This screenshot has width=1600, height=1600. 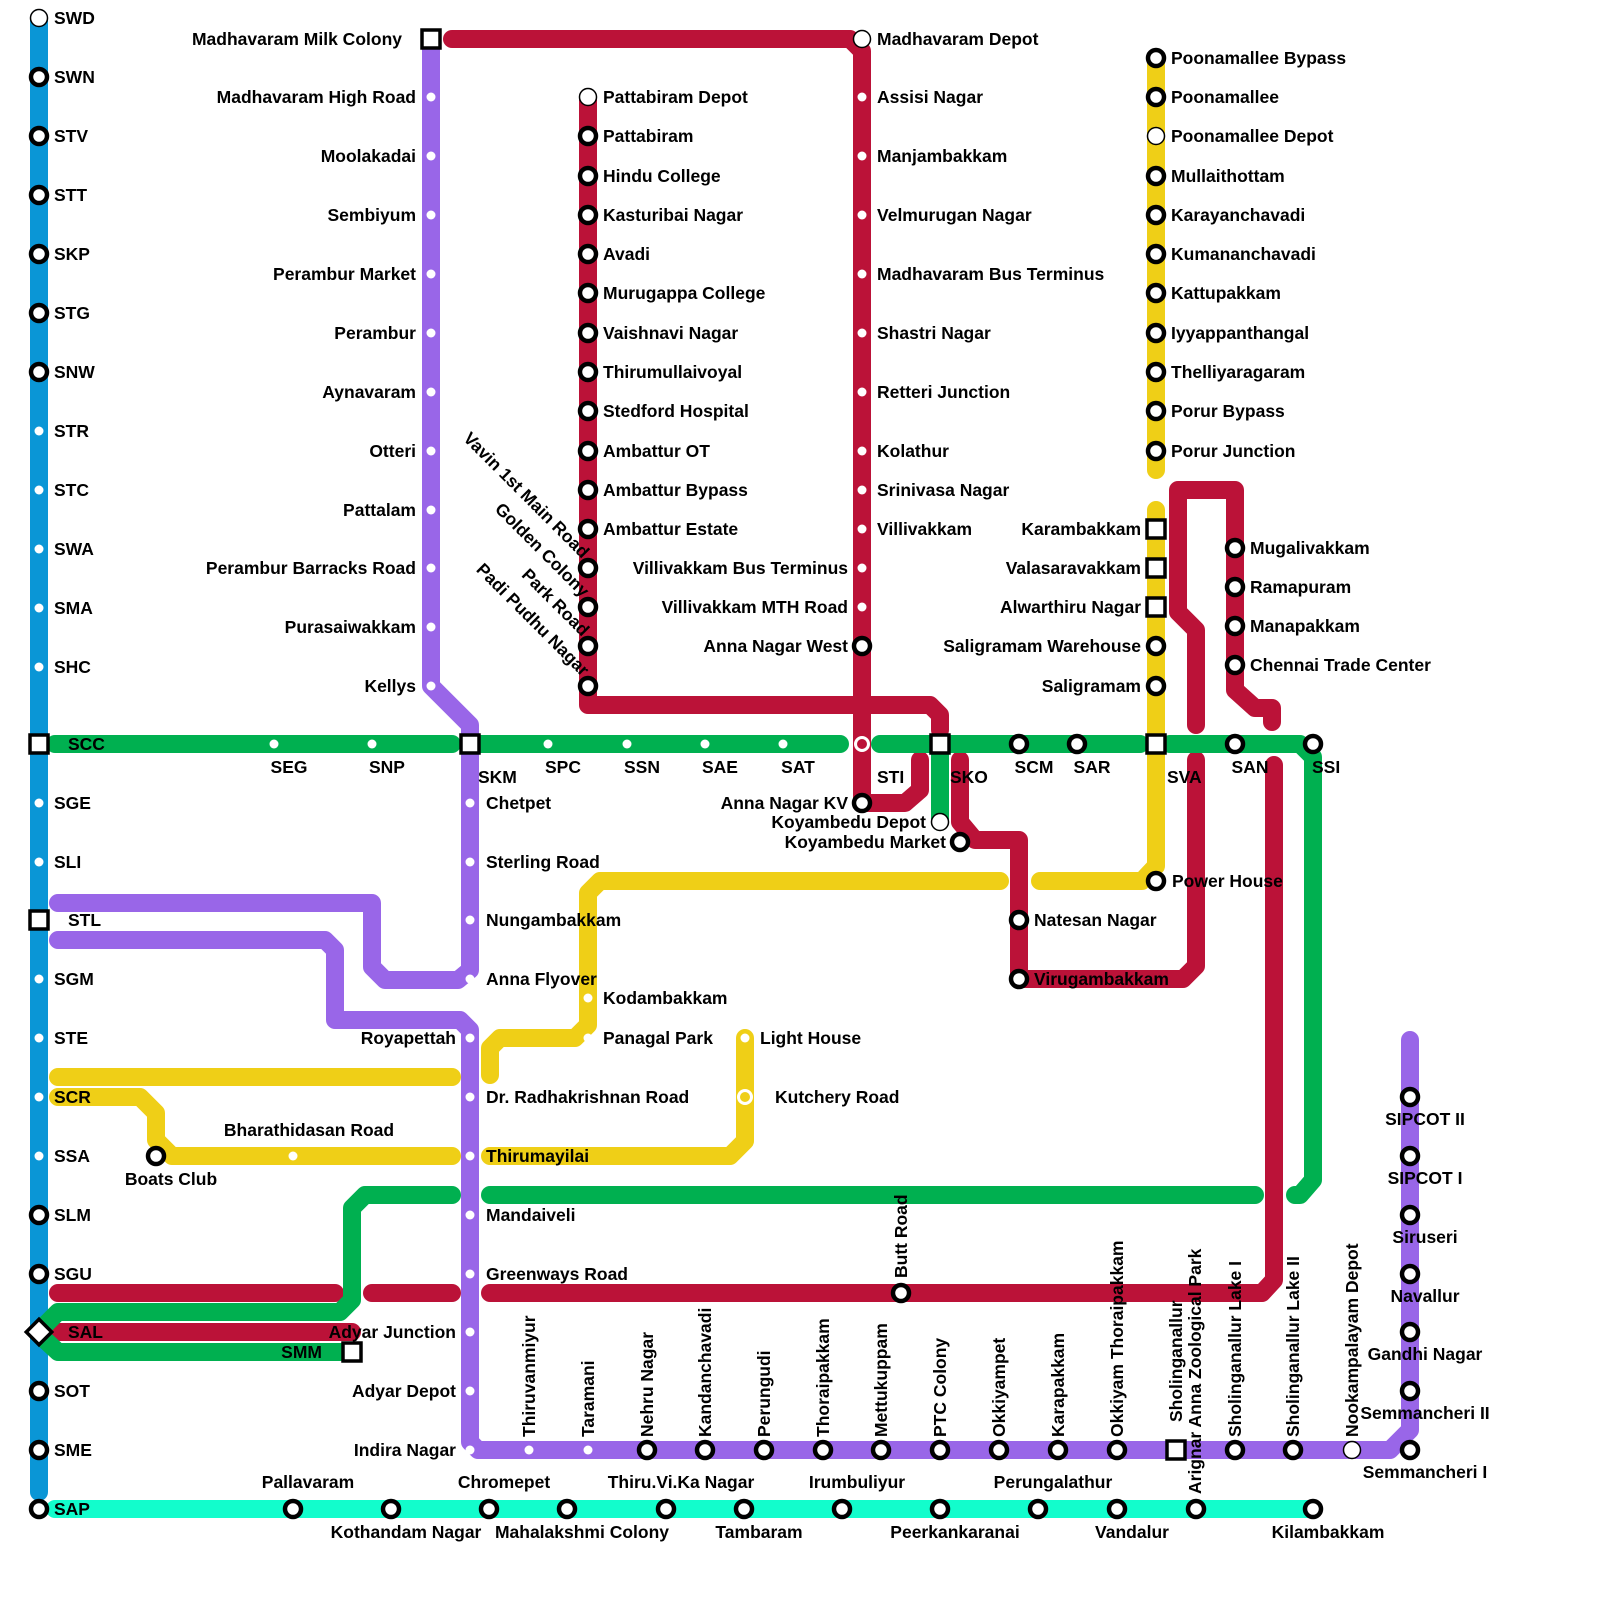 What do you see at coordinates (626, 254) in the screenshot?
I see `station-avadi-label: Avadi` at bounding box center [626, 254].